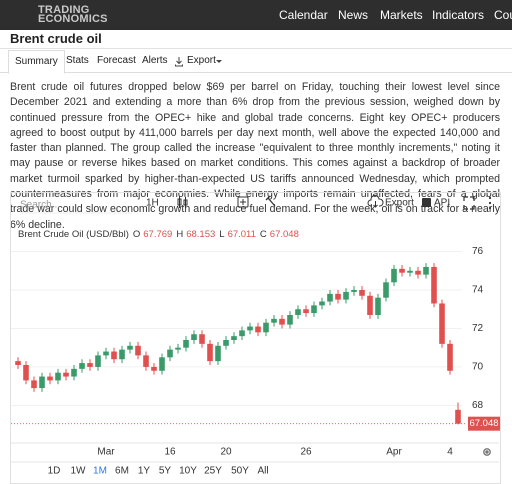 The height and width of the screenshot is (484, 512). Describe the element at coordinates (136, 234) in the screenshot. I see `legend-item: O` at that location.